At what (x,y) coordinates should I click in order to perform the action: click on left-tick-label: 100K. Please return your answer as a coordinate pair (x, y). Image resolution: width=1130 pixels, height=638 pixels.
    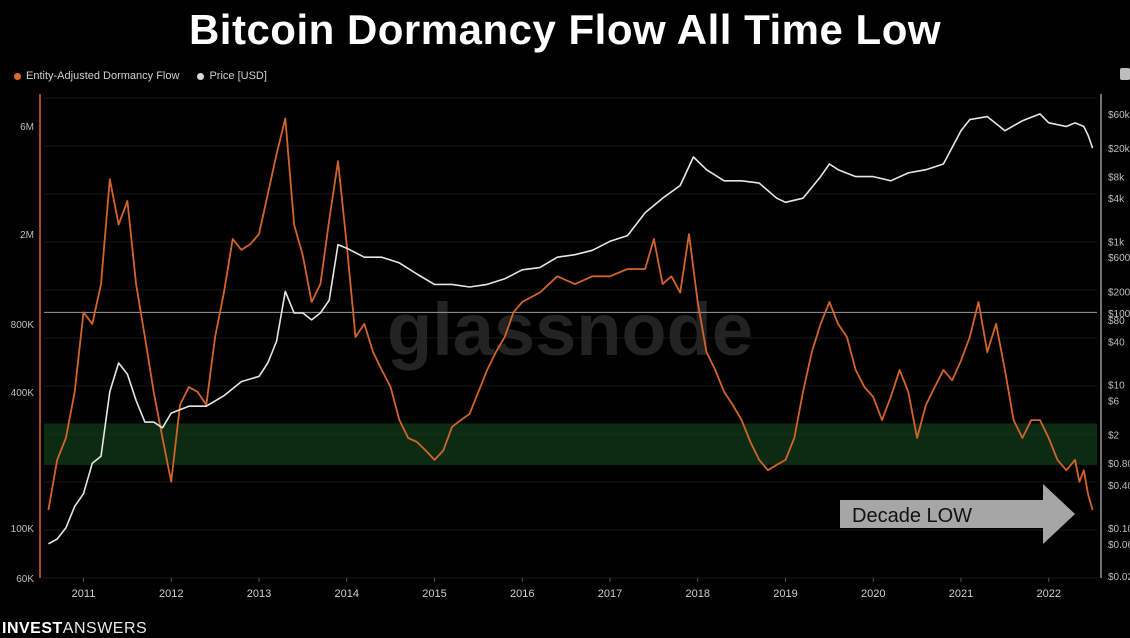
    Looking at the image, I should click on (23, 529).